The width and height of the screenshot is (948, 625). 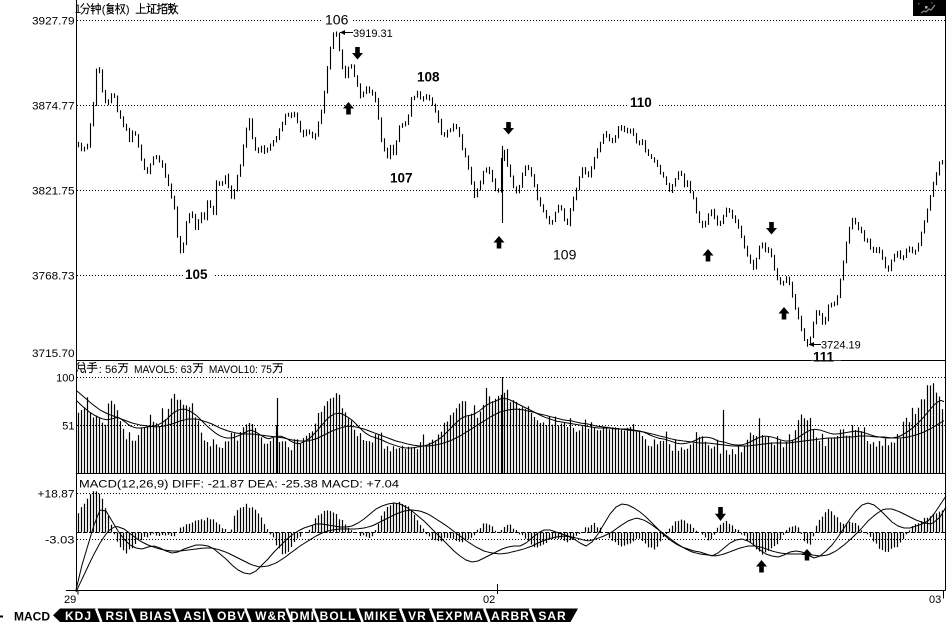 What do you see at coordinates (381, 616) in the screenshot?
I see `svg-text: MIKE` at bounding box center [381, 616].